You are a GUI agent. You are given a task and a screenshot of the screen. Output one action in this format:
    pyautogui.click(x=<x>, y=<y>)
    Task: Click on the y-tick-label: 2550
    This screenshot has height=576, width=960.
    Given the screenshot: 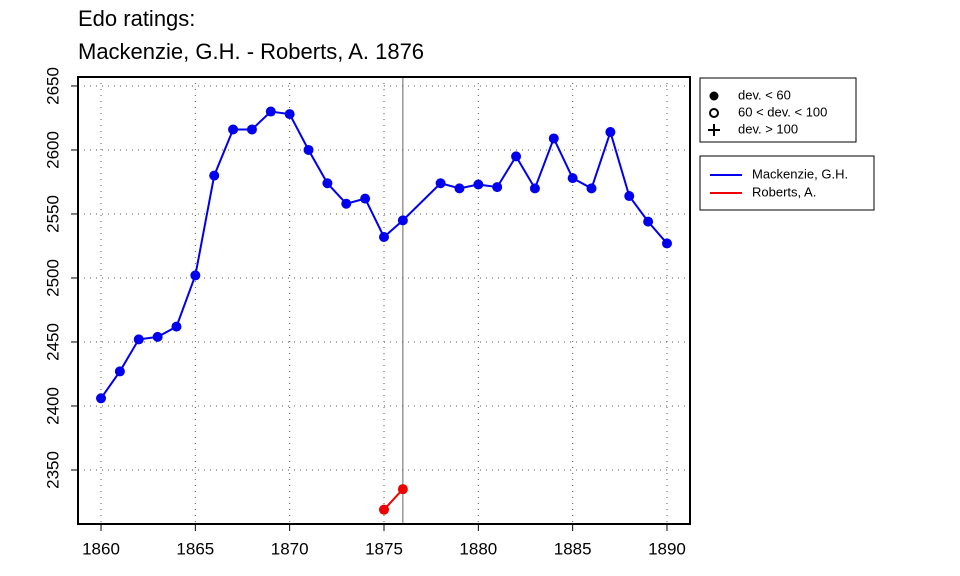 What is the action you would take?
    pyautogui.click(x=52, y=214)
    